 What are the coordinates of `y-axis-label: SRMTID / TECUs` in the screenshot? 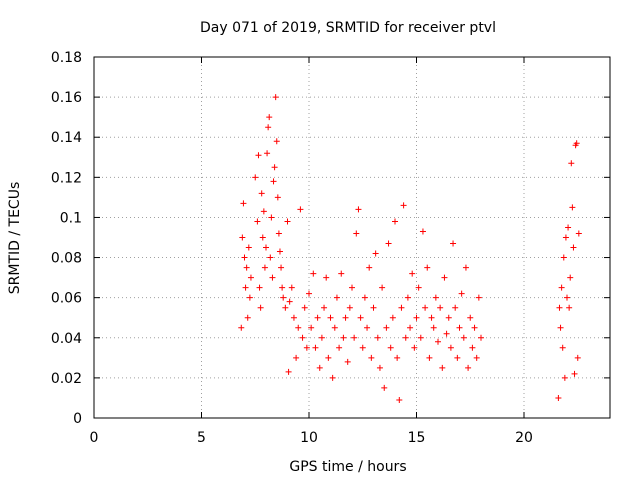 It's located at (15, 238).